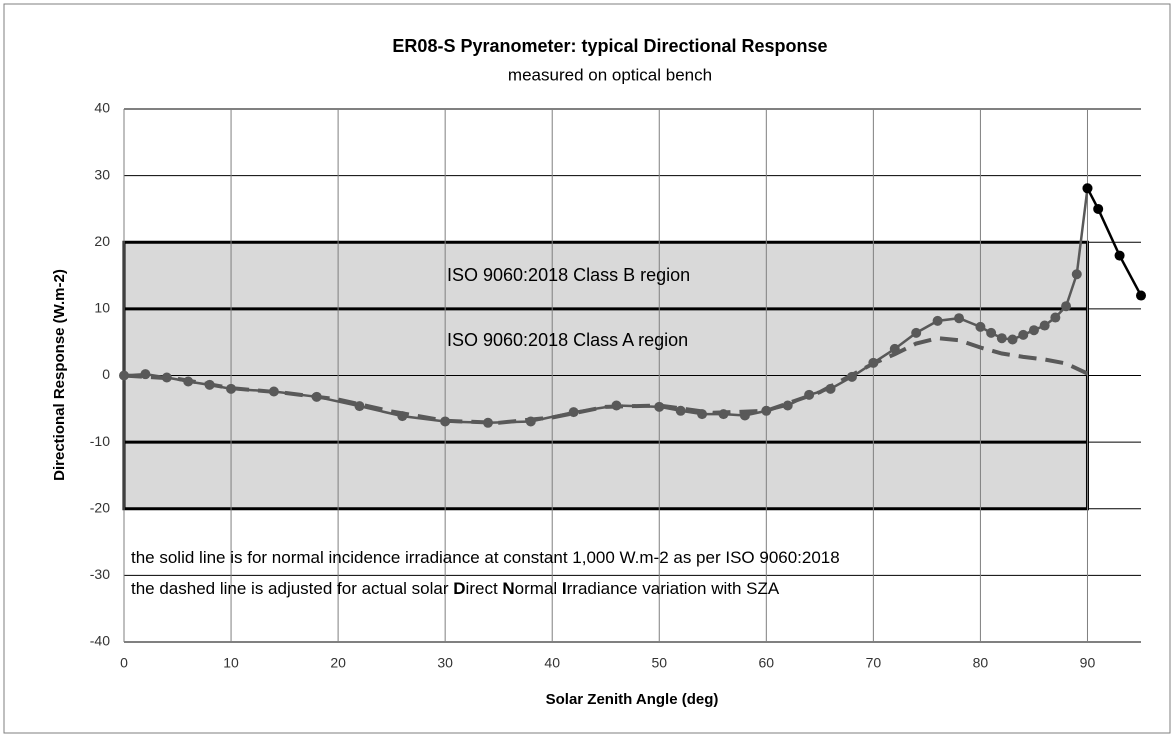 The height and width of the screenshot is (738, 1175). I want to click on x-tick-label: 80, so click(981, 663).